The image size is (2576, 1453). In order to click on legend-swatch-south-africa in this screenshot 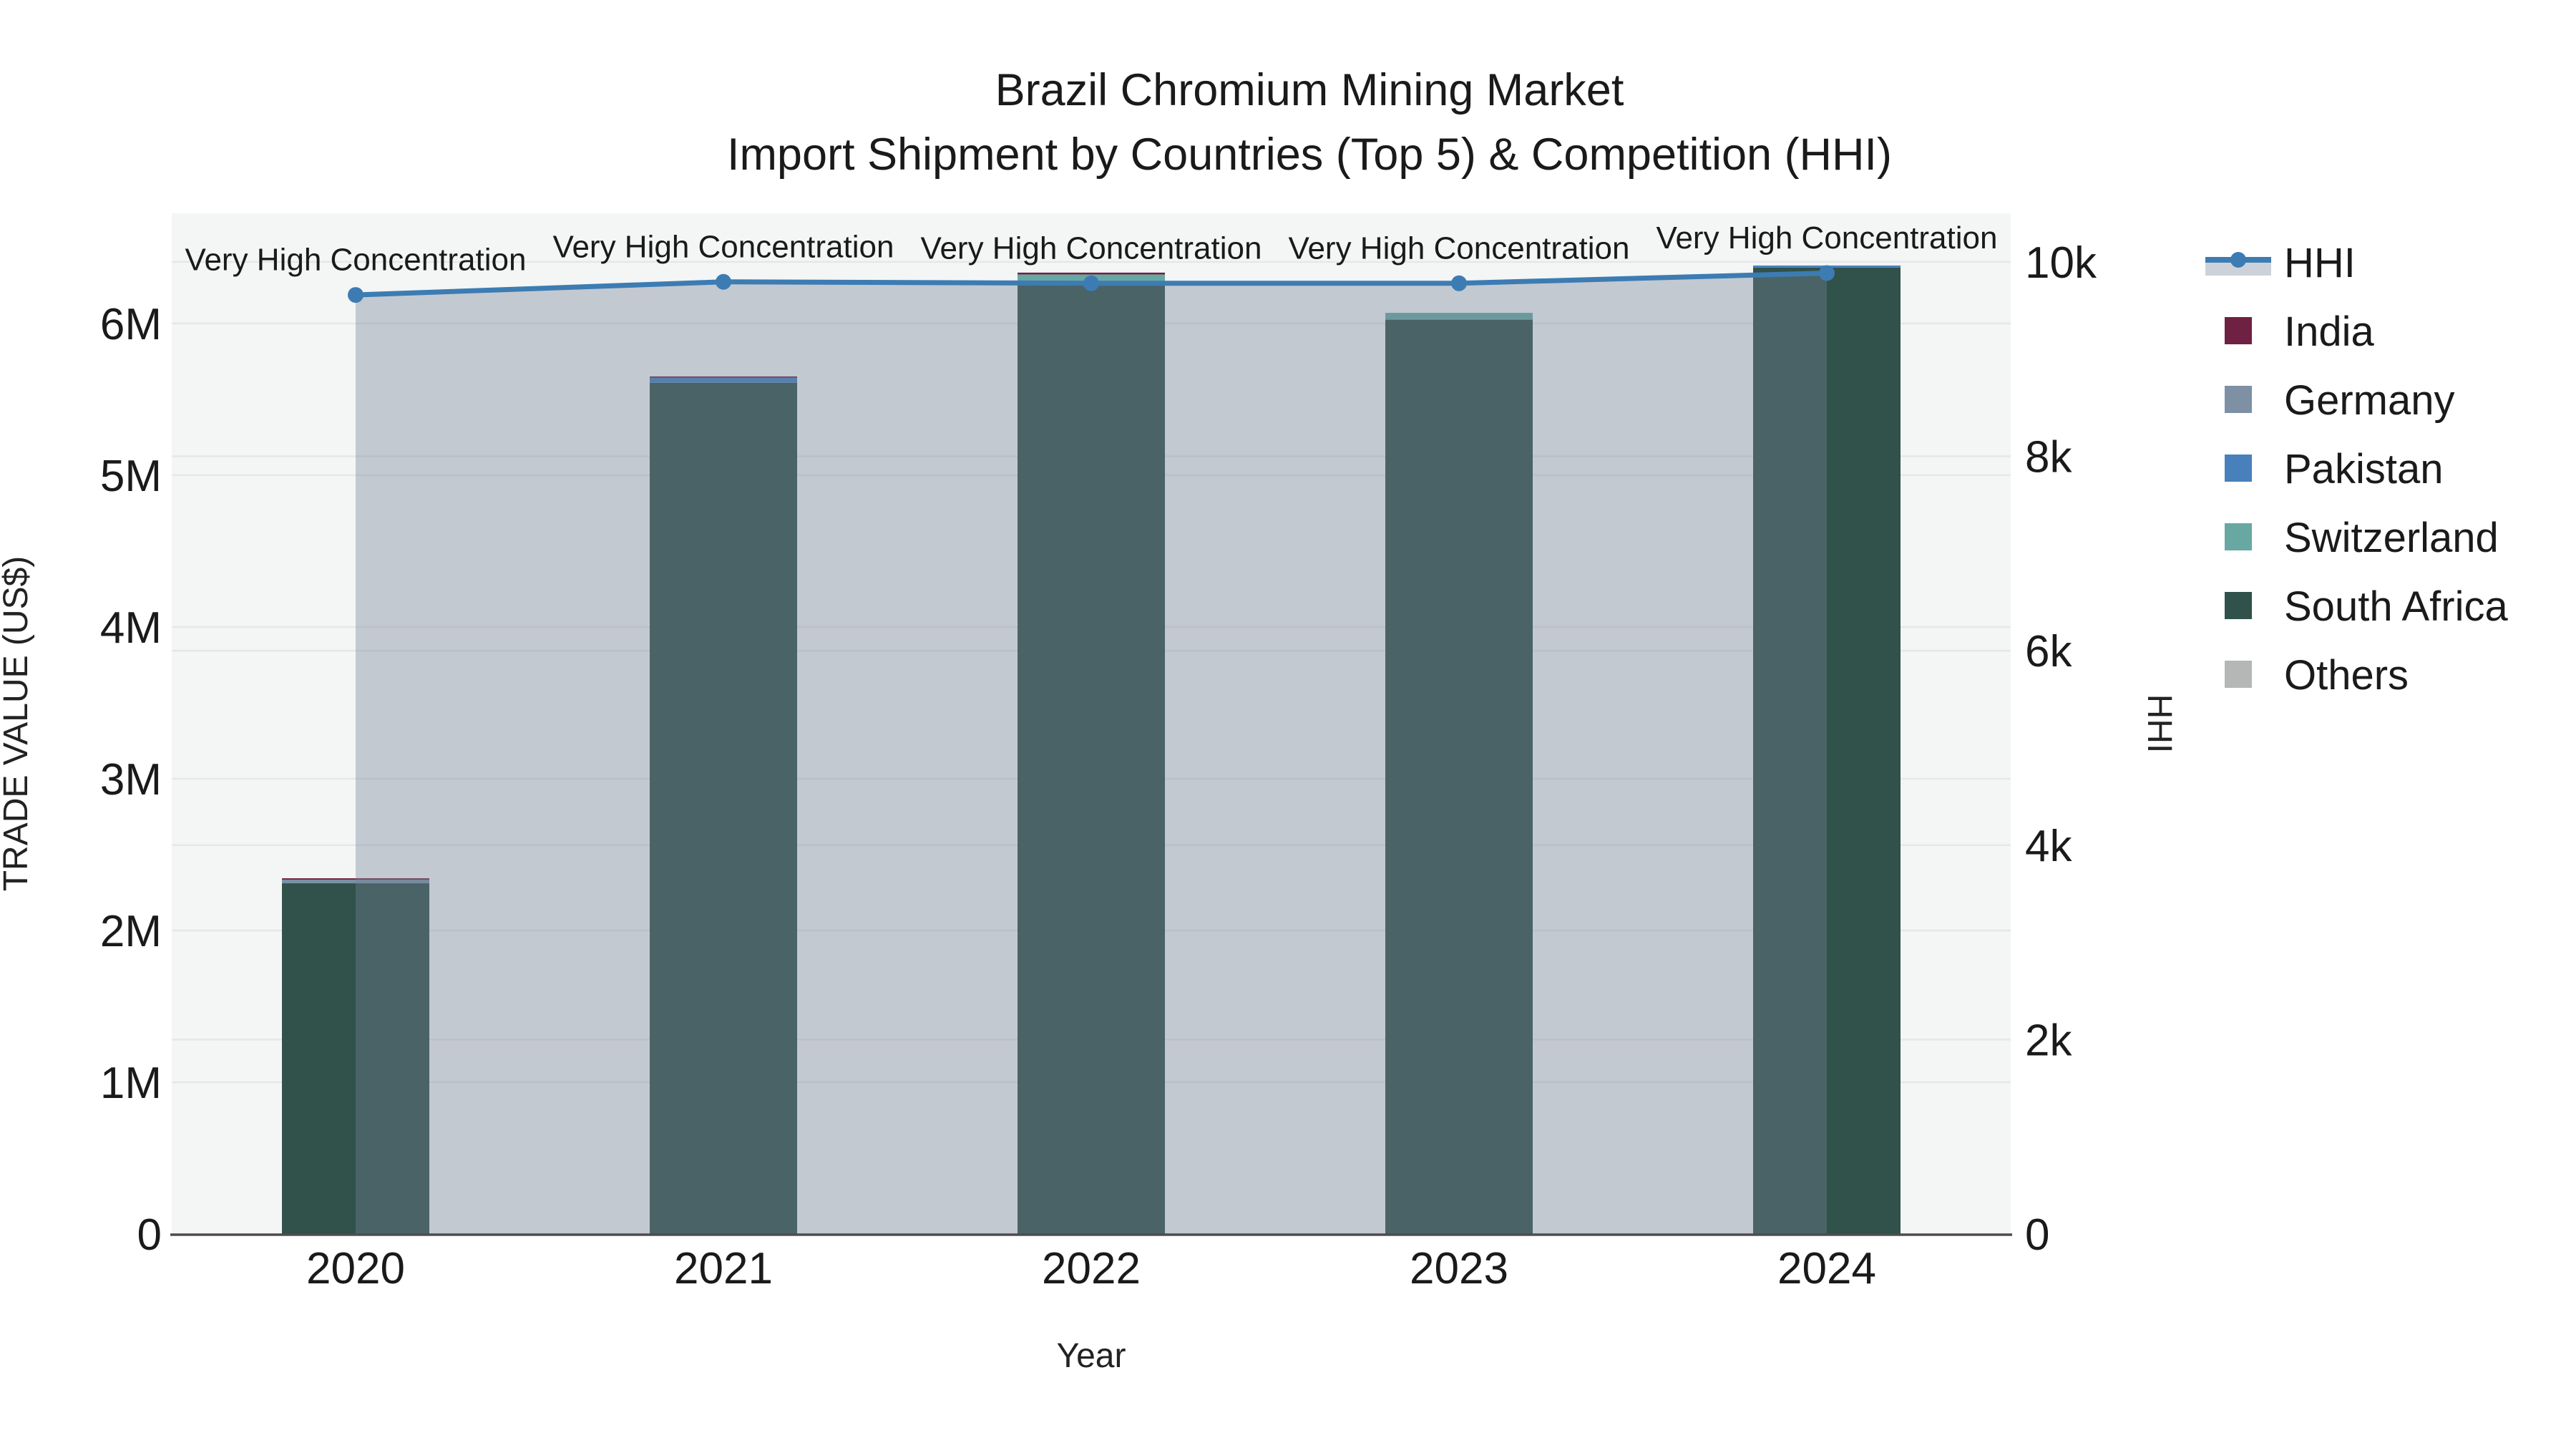, I will do `click(2238, 605)`.